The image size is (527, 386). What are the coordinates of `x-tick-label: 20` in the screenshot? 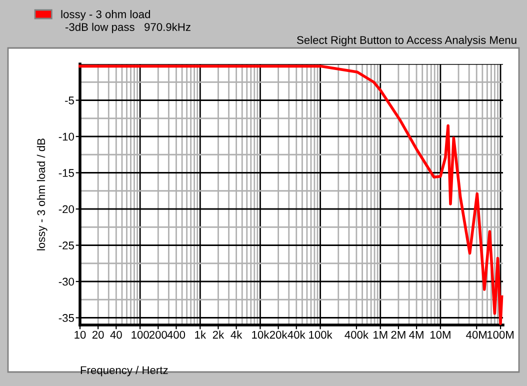 It's located at (98, 334).